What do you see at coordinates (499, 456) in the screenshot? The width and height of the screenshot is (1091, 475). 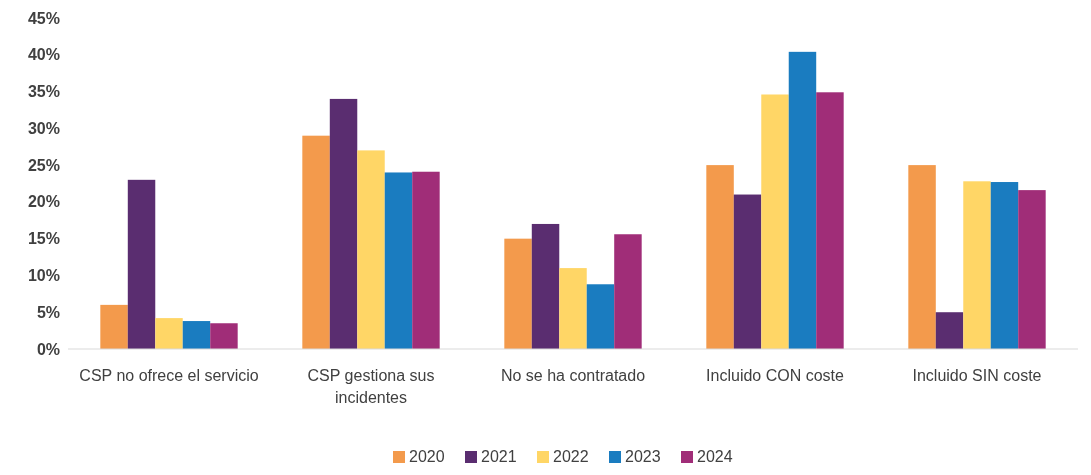 I see `legend-label: 2021` at bounding box center [499, 456].